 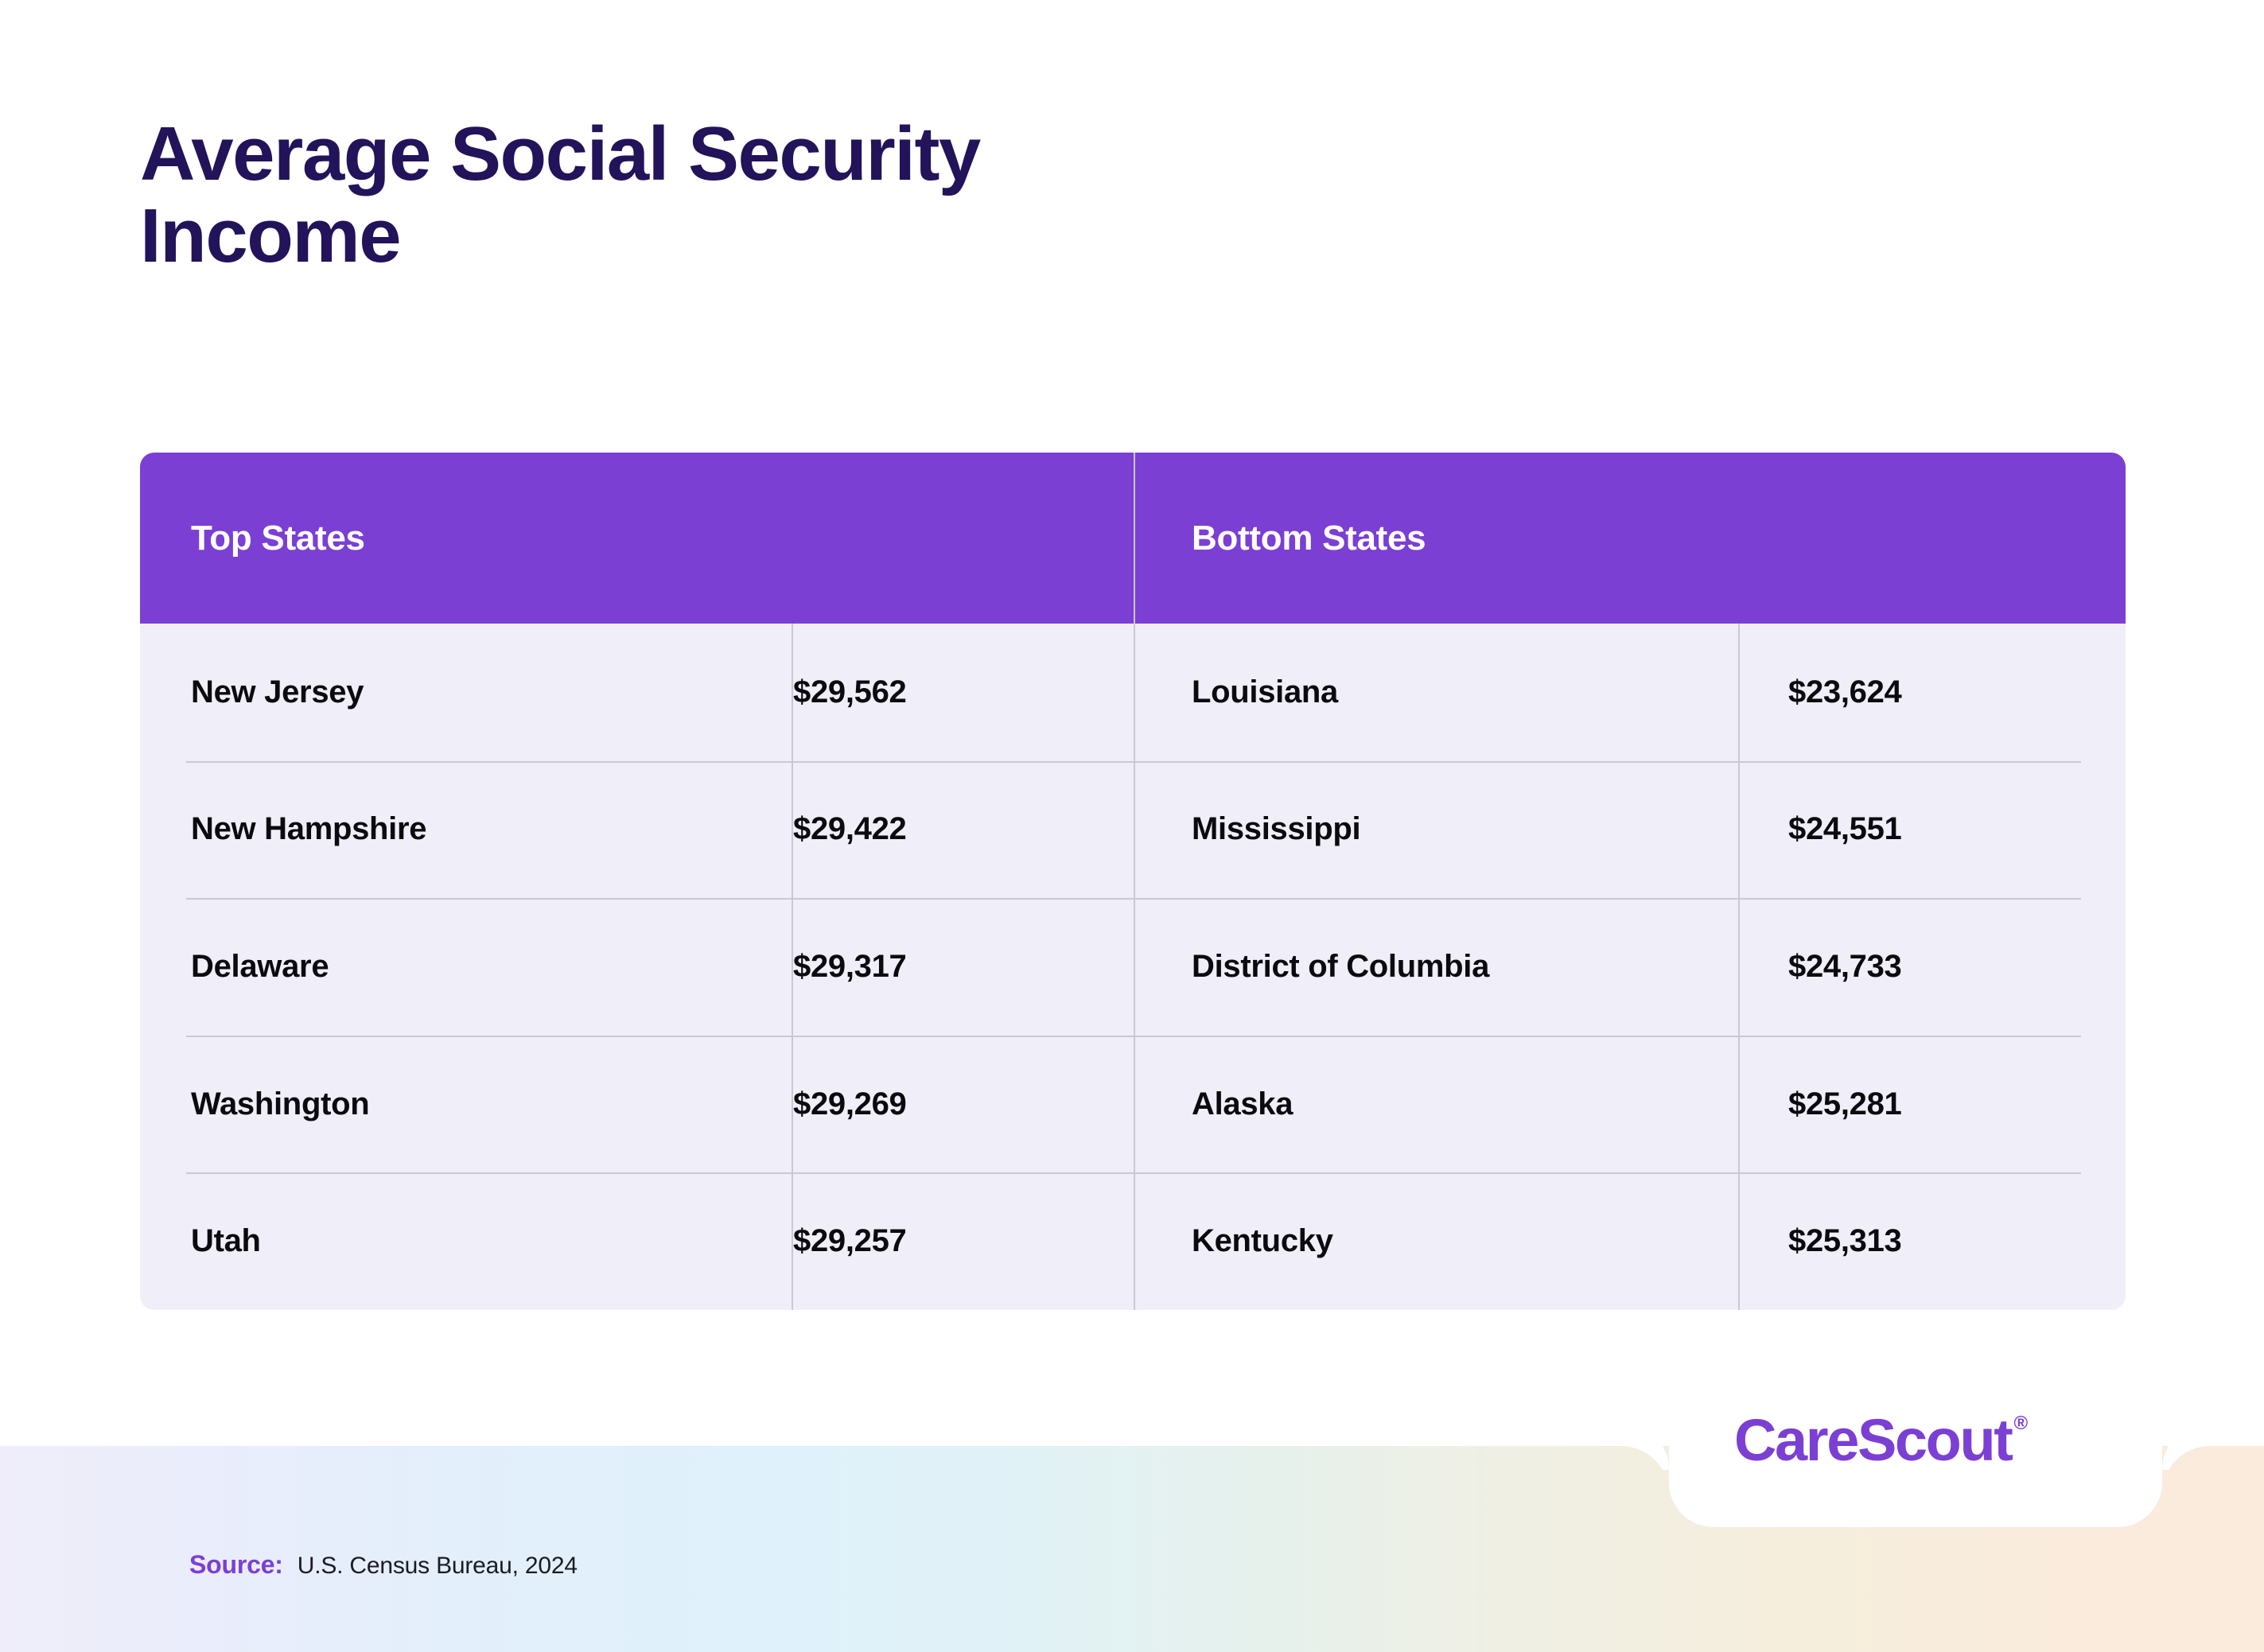 I want to click on column-header-bottom-states: Bottom States, so click(x=1309, y=538).